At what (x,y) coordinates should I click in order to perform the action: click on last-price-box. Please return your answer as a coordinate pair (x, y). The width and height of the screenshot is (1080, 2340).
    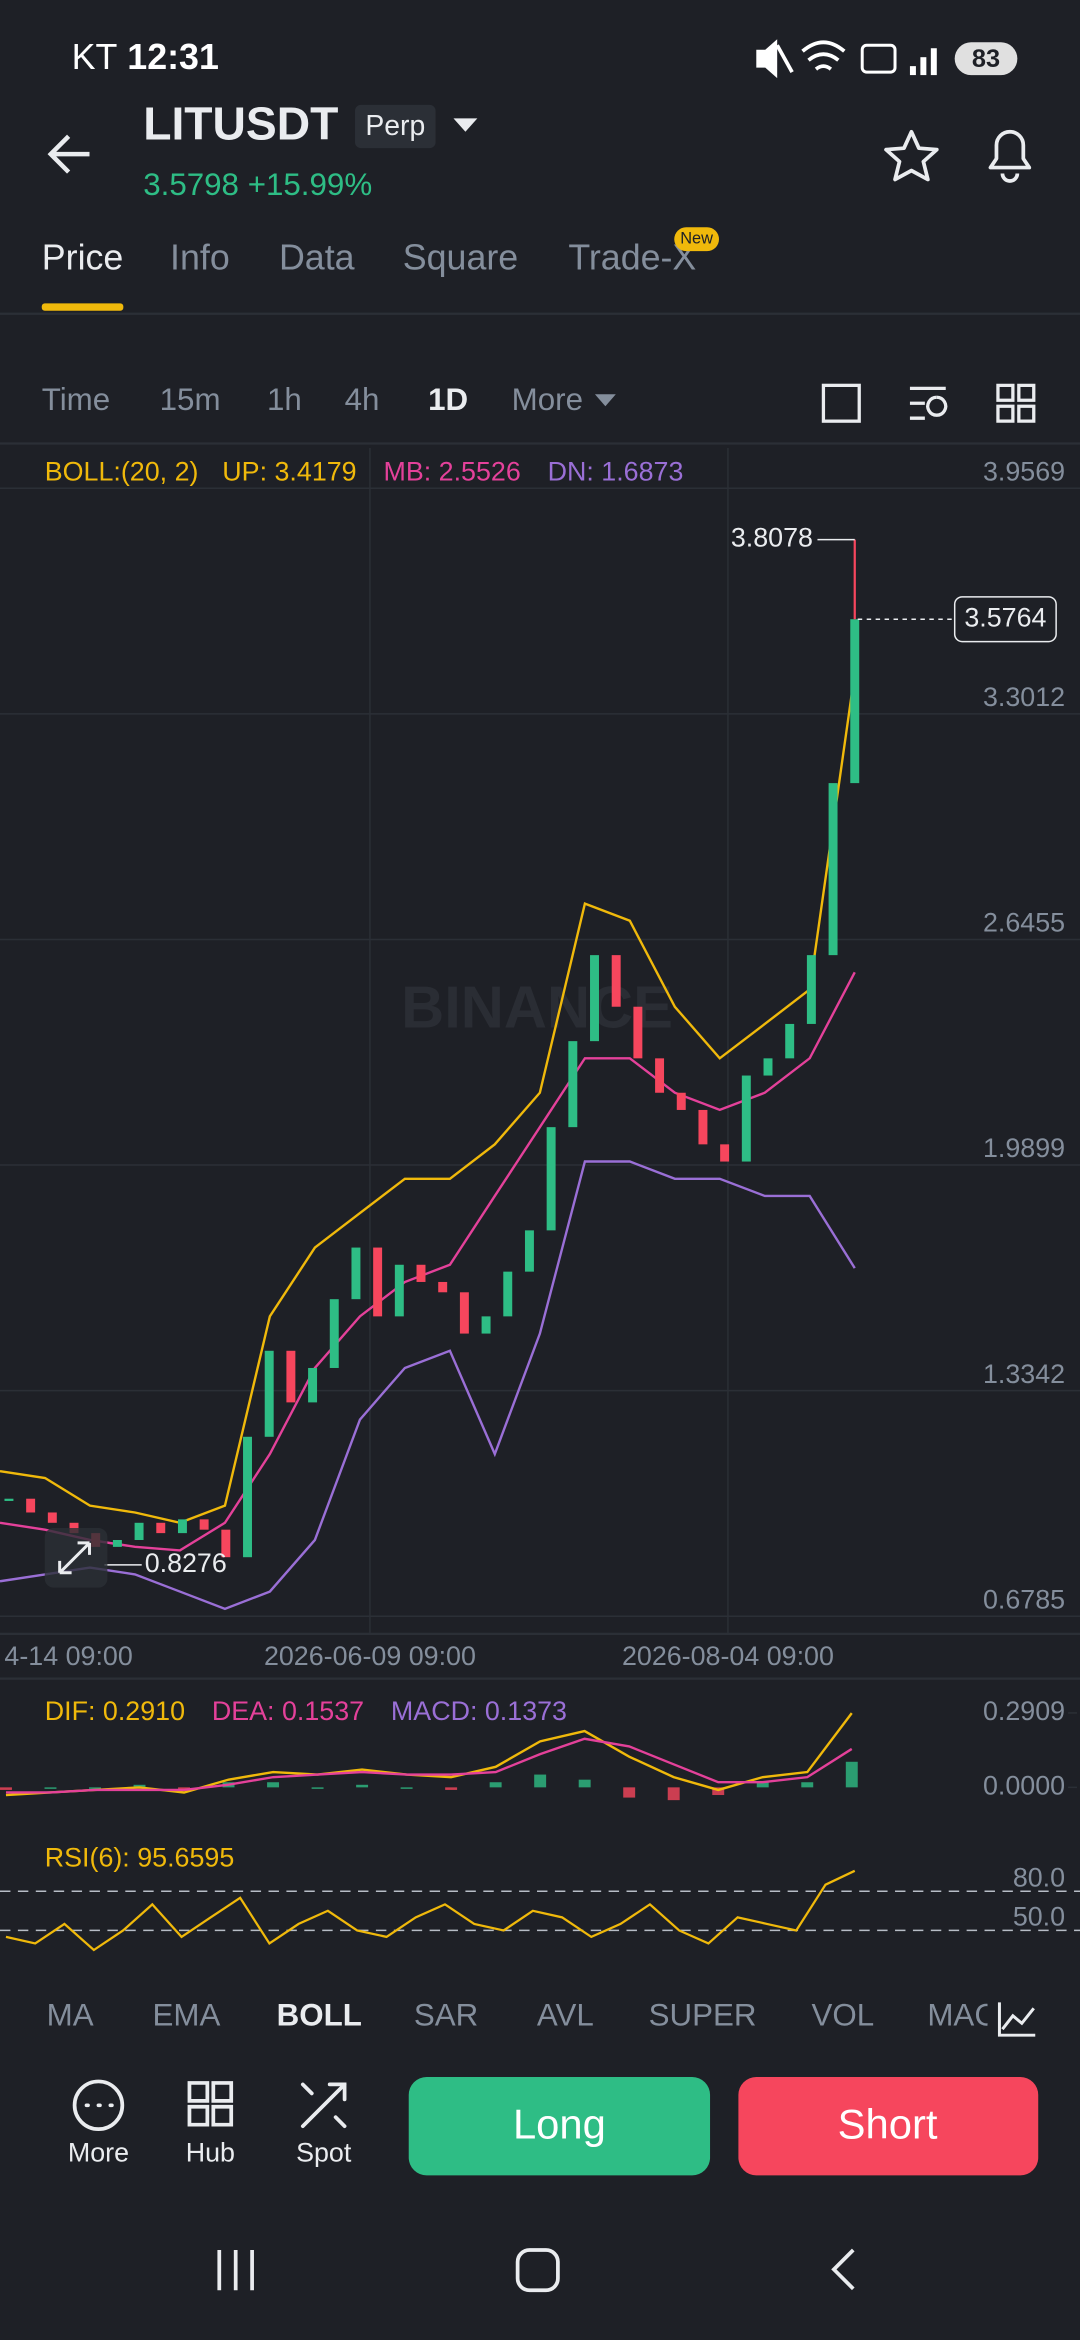
    Looking at the image, I should click on (1005, 619).